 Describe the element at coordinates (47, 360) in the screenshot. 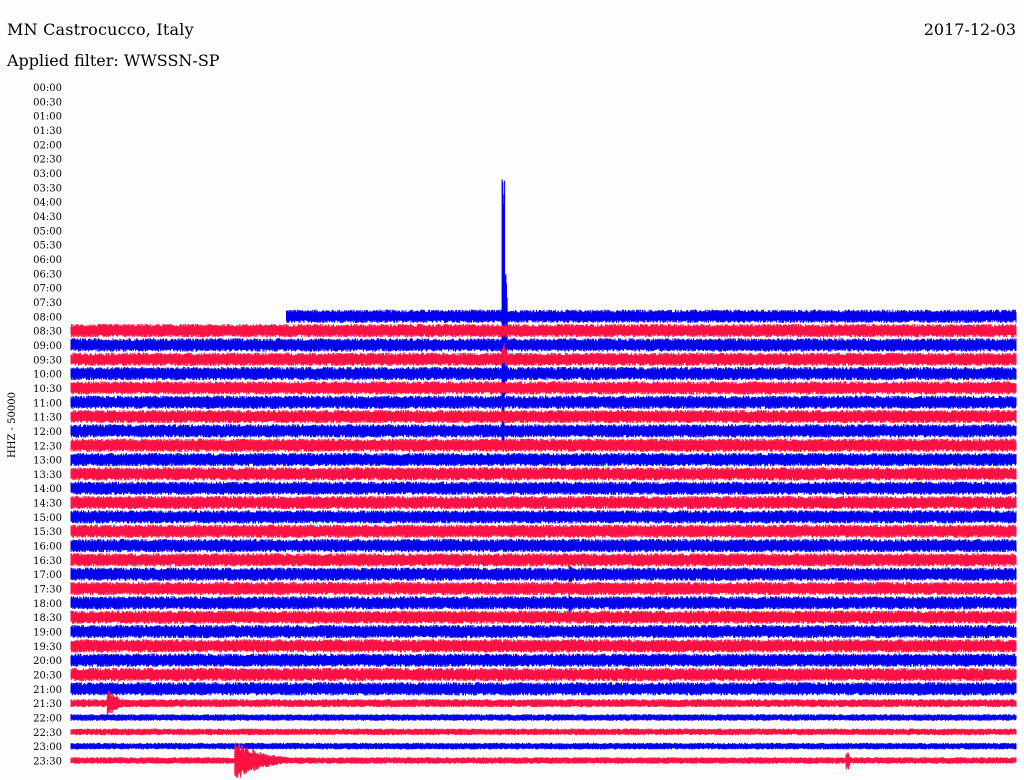

I see `time-tick-label: 09:30` at that location.